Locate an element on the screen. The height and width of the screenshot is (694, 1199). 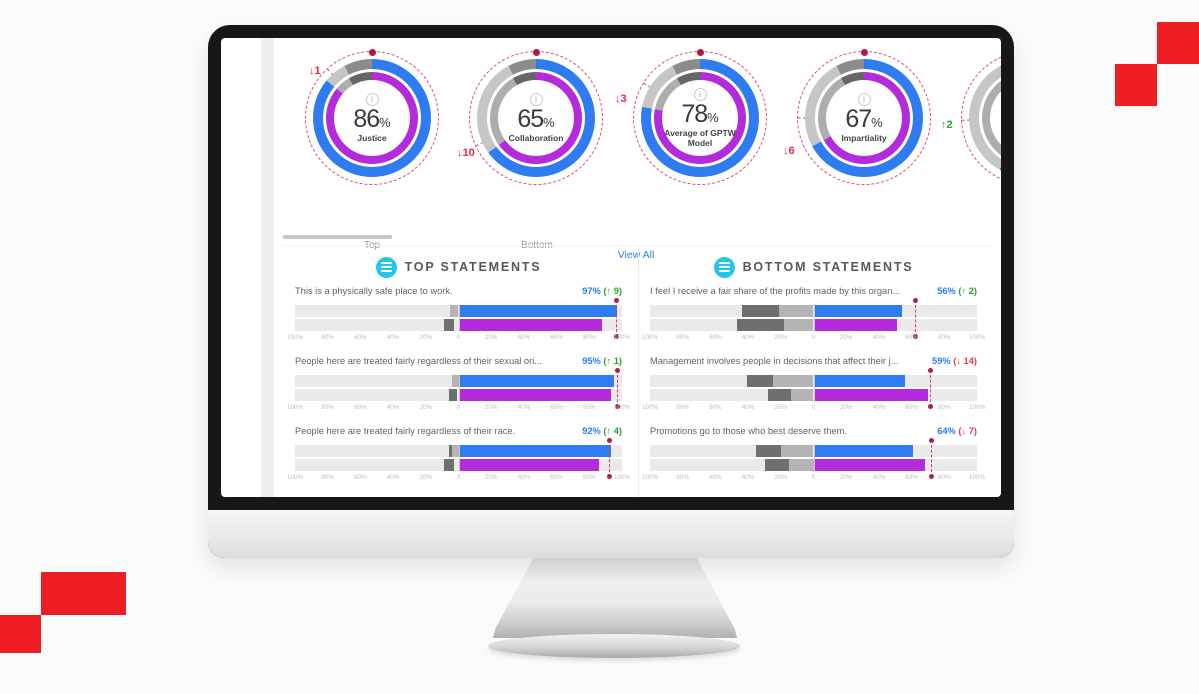
dimension-donut-justice: i 86% Justice ↓1 is located at coordinates (372, 117).